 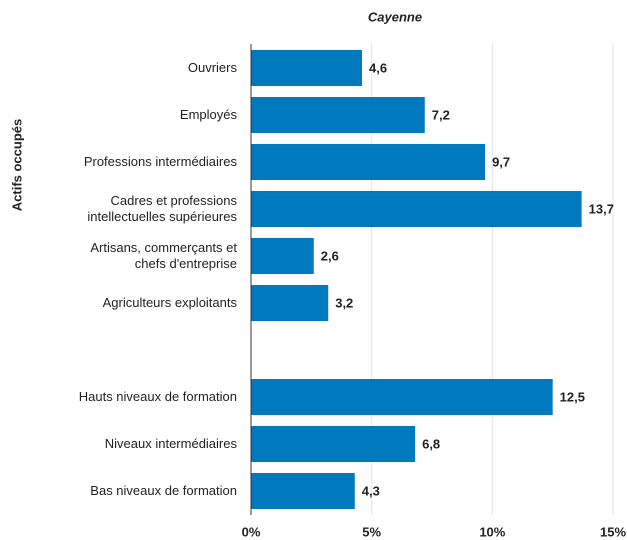 What do you see at coordinates (492, 531) in the screenshot?
I see `x-tick-label: 10%` at bounding box center [492, 531].